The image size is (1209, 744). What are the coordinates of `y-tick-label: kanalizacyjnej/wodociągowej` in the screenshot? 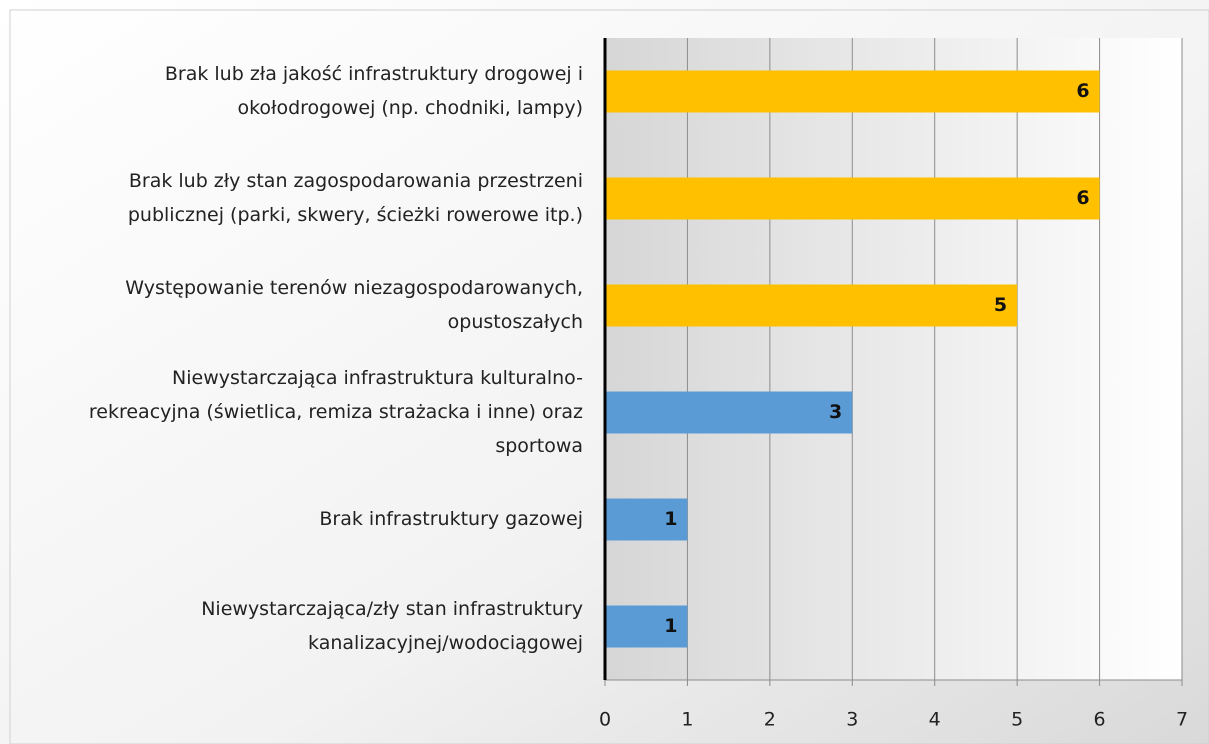 It's located at (445, 643).